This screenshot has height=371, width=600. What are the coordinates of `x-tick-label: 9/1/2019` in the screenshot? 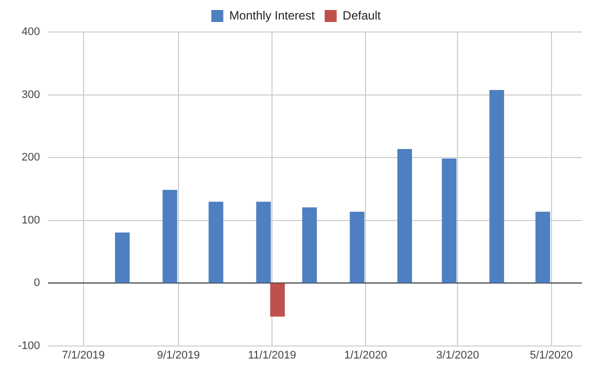 It's located at (178, 355).